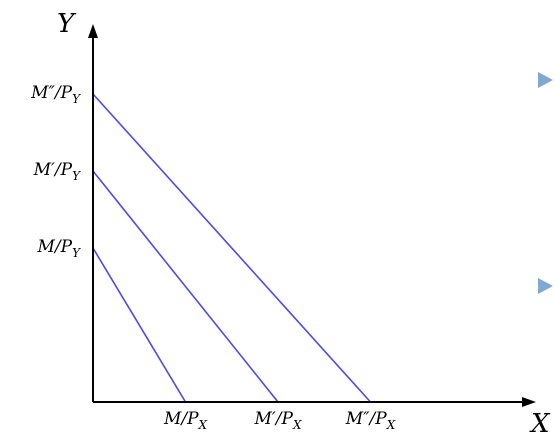  Describe the element at coordinates (529, 402) in the screenshot. I see `x-axis-arrowhead` at that location.